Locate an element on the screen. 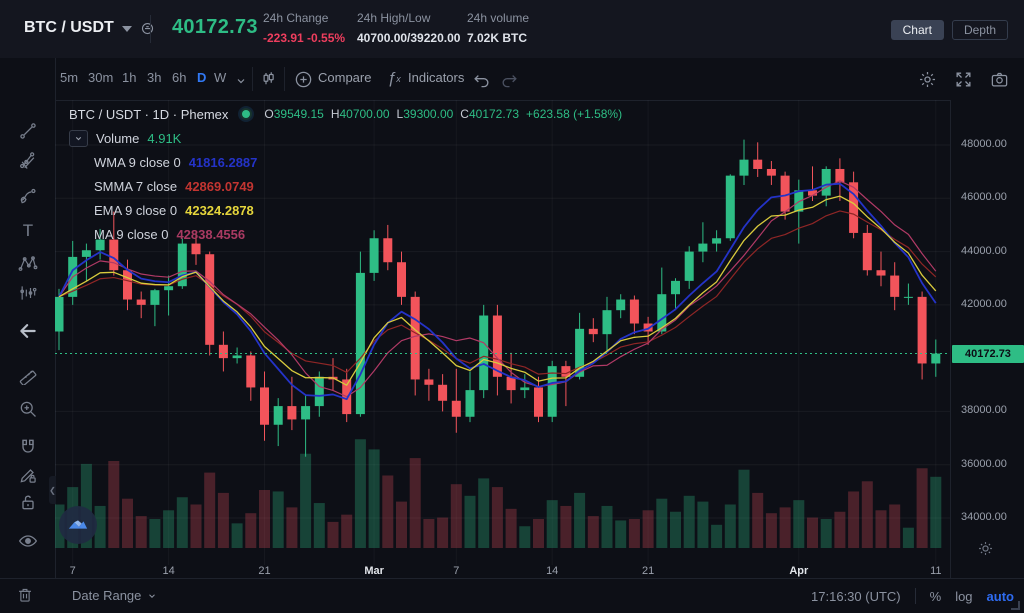 This screenshot has height=613, width=1024. back-arrow-icon is located at coordinates (28, 331).